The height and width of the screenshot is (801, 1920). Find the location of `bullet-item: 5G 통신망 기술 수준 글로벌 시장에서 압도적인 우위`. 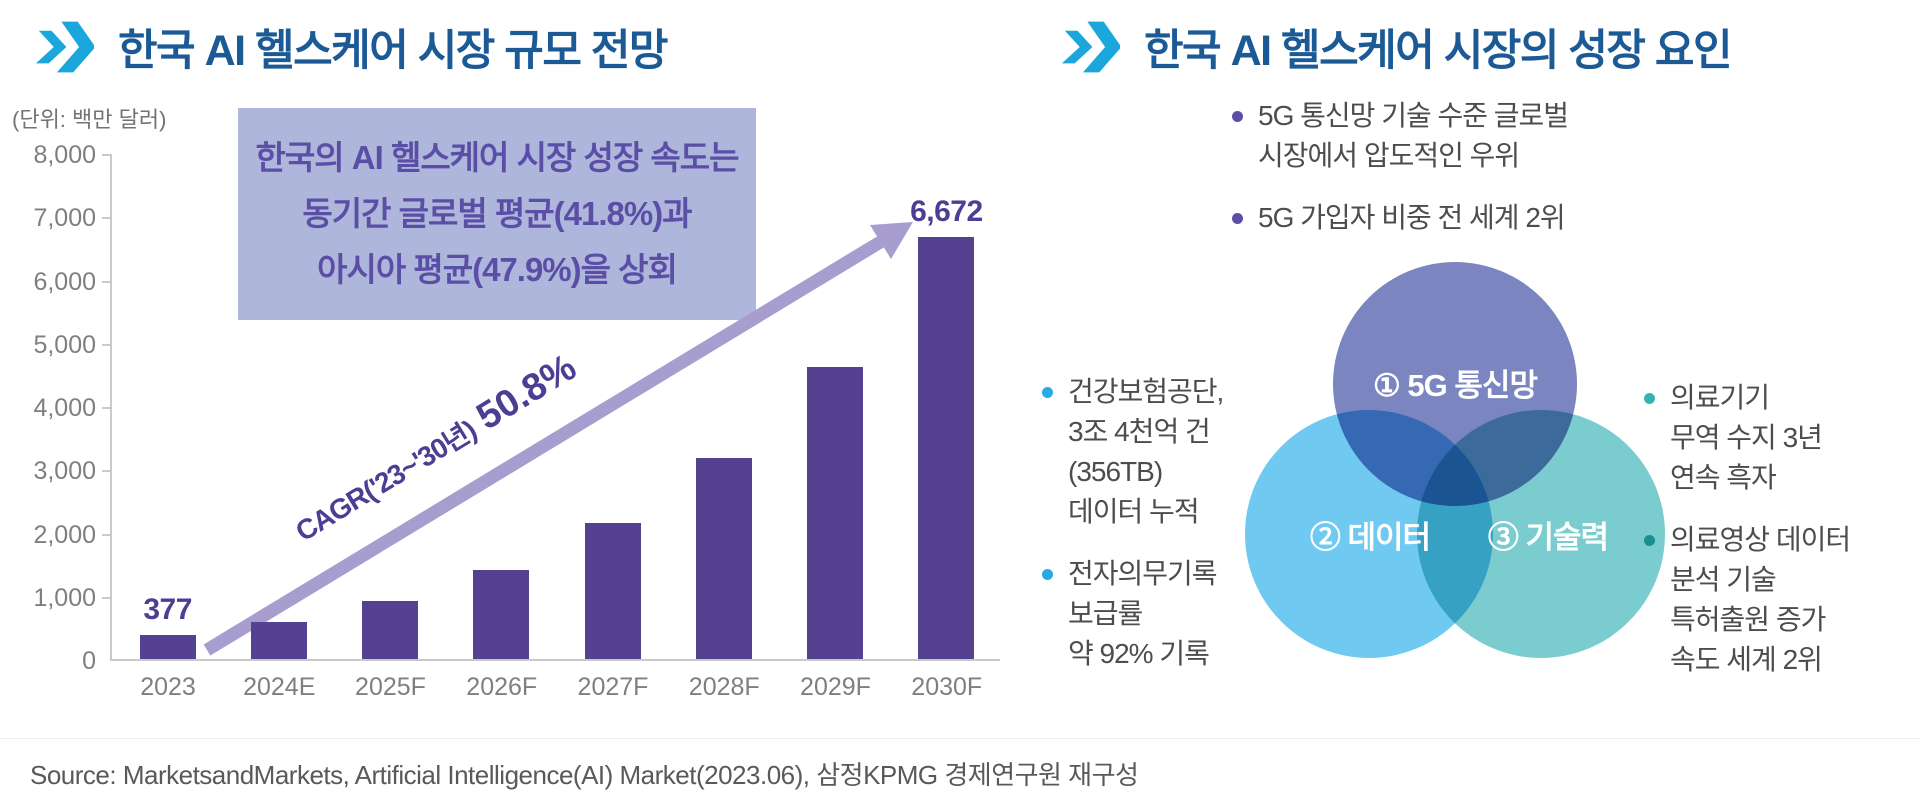

bullet-item: 5G 통신망 기술 수준 글로벌 시장에서 압도적인 우위 is located at coordinates (1502, 136).